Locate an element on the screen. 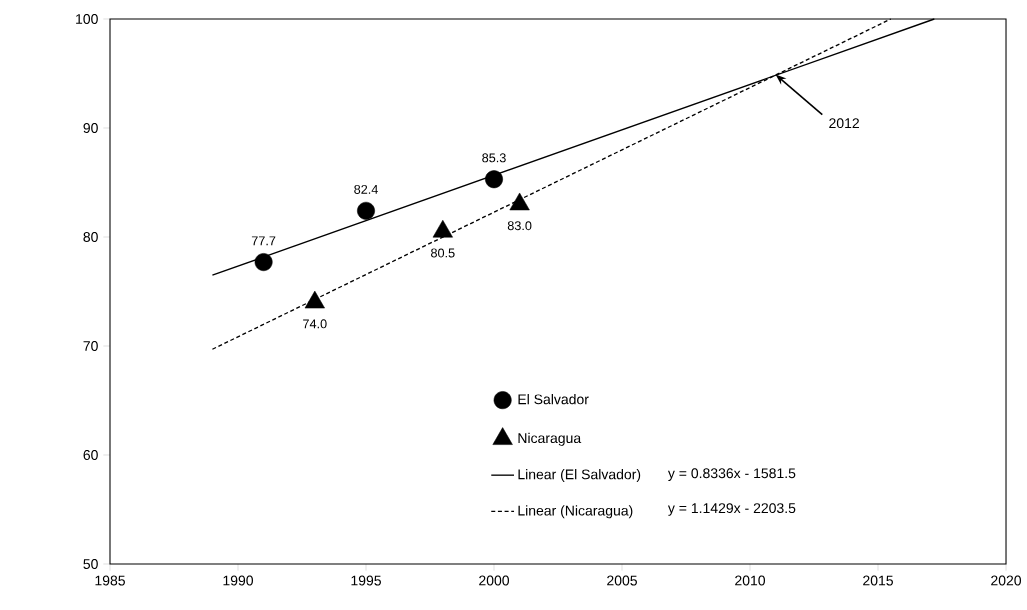  annotation: y = 1.1429x - 2203.5 is located at coordinates (731, 509).